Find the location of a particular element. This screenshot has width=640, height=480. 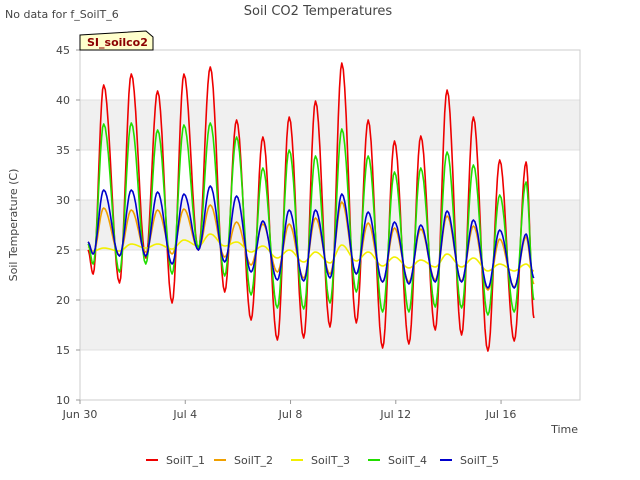

site-badge: SI_soilco2 is located at coordinates (116, 40).